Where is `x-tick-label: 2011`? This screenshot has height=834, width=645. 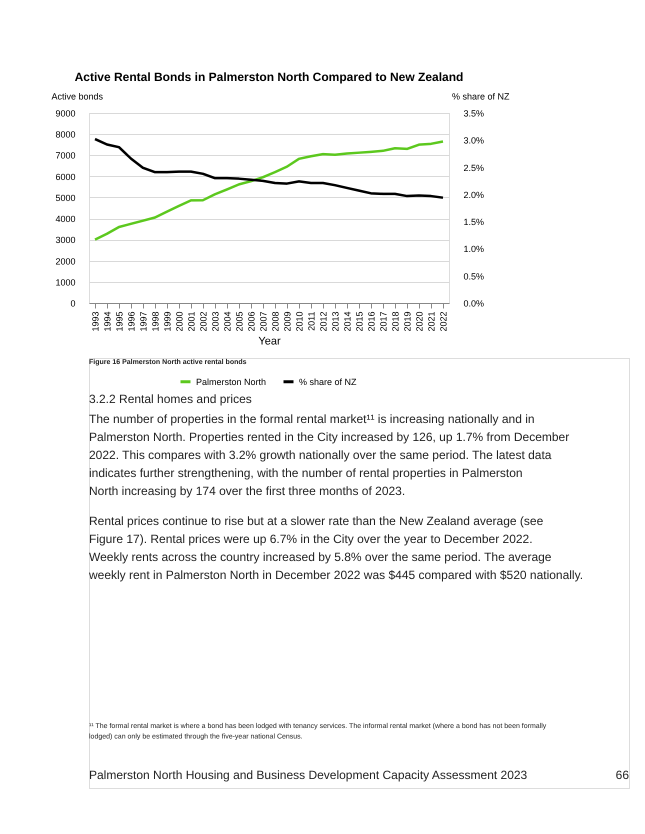 x-tick-label: 2011 is located at coordinates (311, 321).